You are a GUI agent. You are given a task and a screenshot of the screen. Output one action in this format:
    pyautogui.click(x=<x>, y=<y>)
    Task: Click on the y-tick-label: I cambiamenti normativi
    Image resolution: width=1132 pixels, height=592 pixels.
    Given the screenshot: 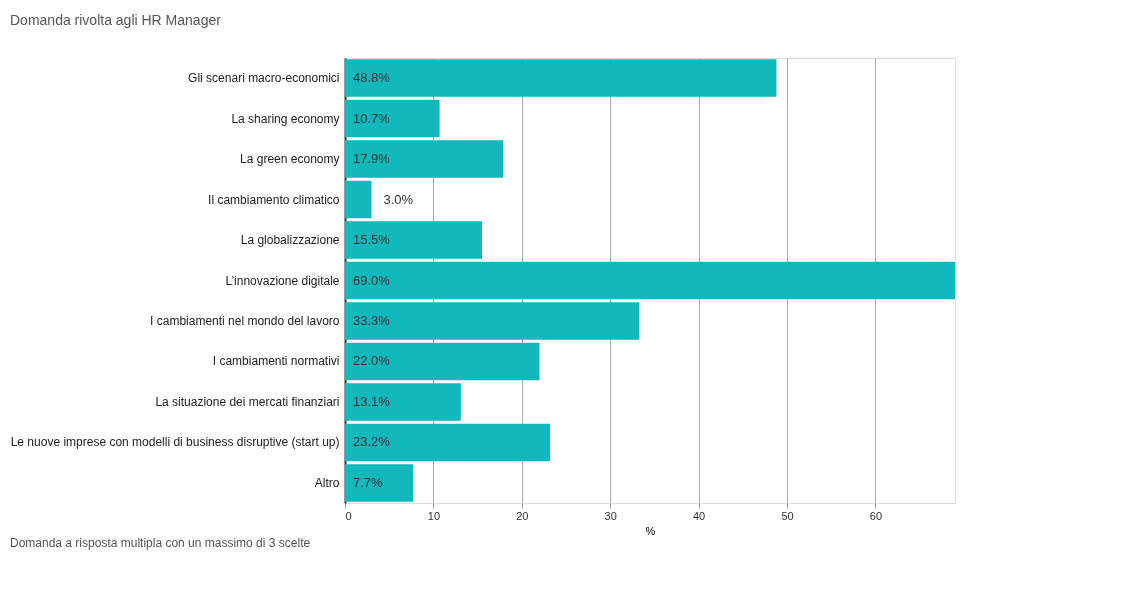 What is the action you would take?
    pyautogui.click(x=276, y=361)
    